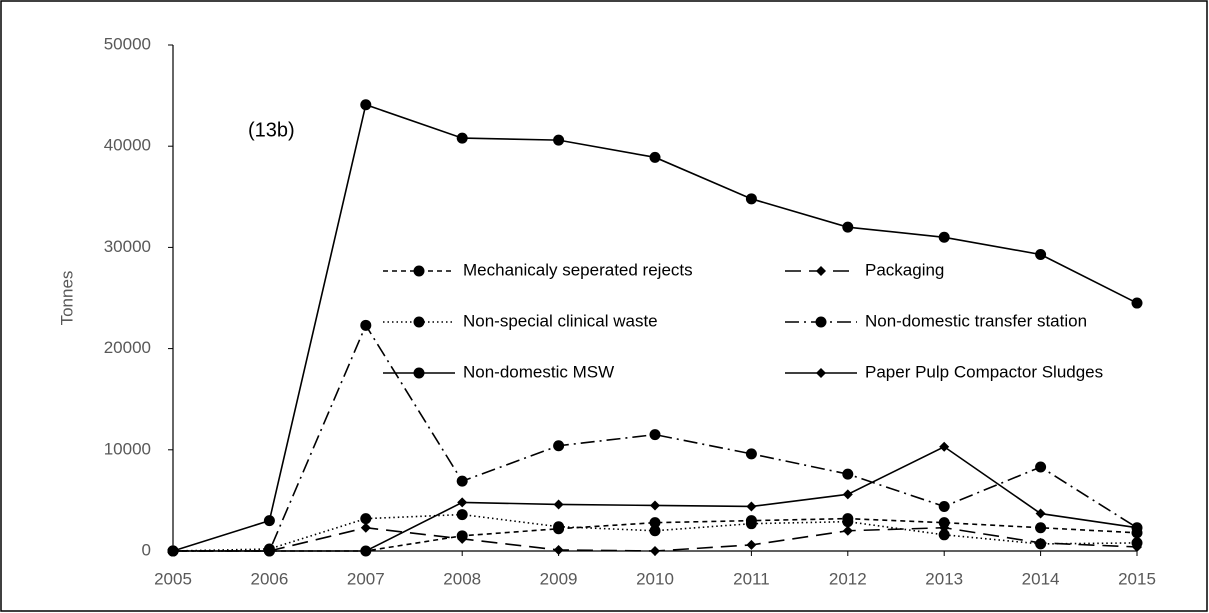 Image resolution: width=1209 pixels, height=613 pixels. What do you see at coordinates (269, 578) in the screenshot?
I see `x-tick-label: 2006` at bounding box center [269, 578].